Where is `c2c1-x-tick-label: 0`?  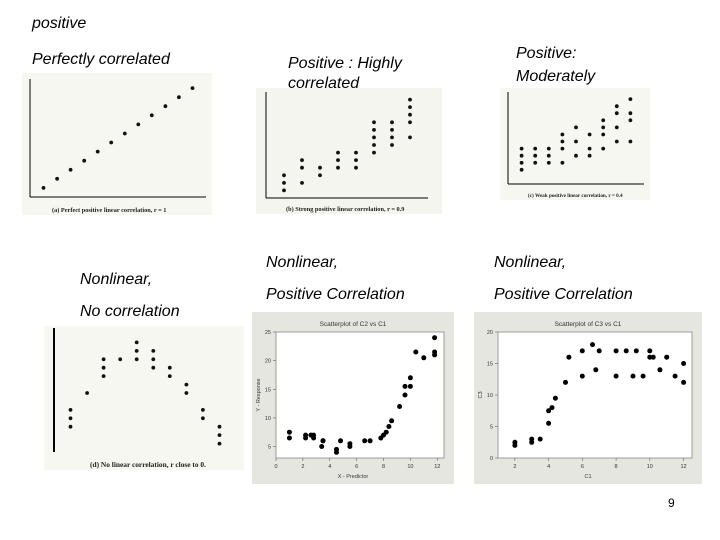 c2c1-x-tick-label: 0 is located at coordinates (275, 467).